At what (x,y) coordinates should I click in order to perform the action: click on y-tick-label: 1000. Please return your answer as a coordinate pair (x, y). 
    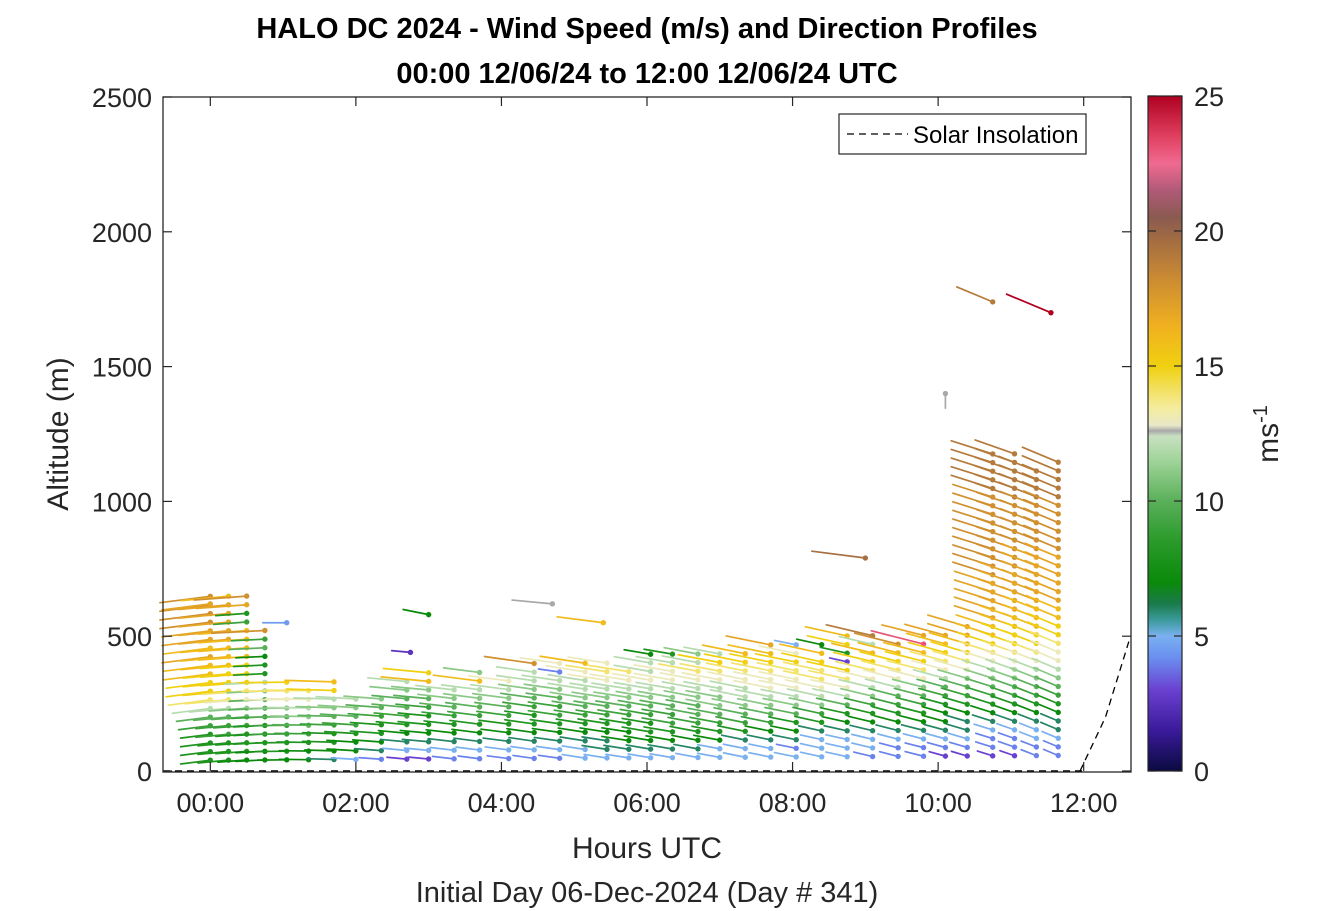
    Looking at the image, I should click on (122, 502).